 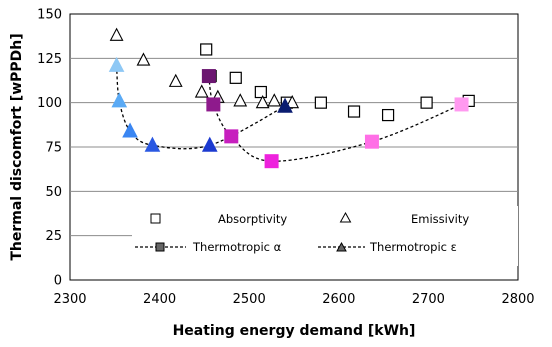 I want to click on legend-triangle-open-marker, so click(x=345, y=217).